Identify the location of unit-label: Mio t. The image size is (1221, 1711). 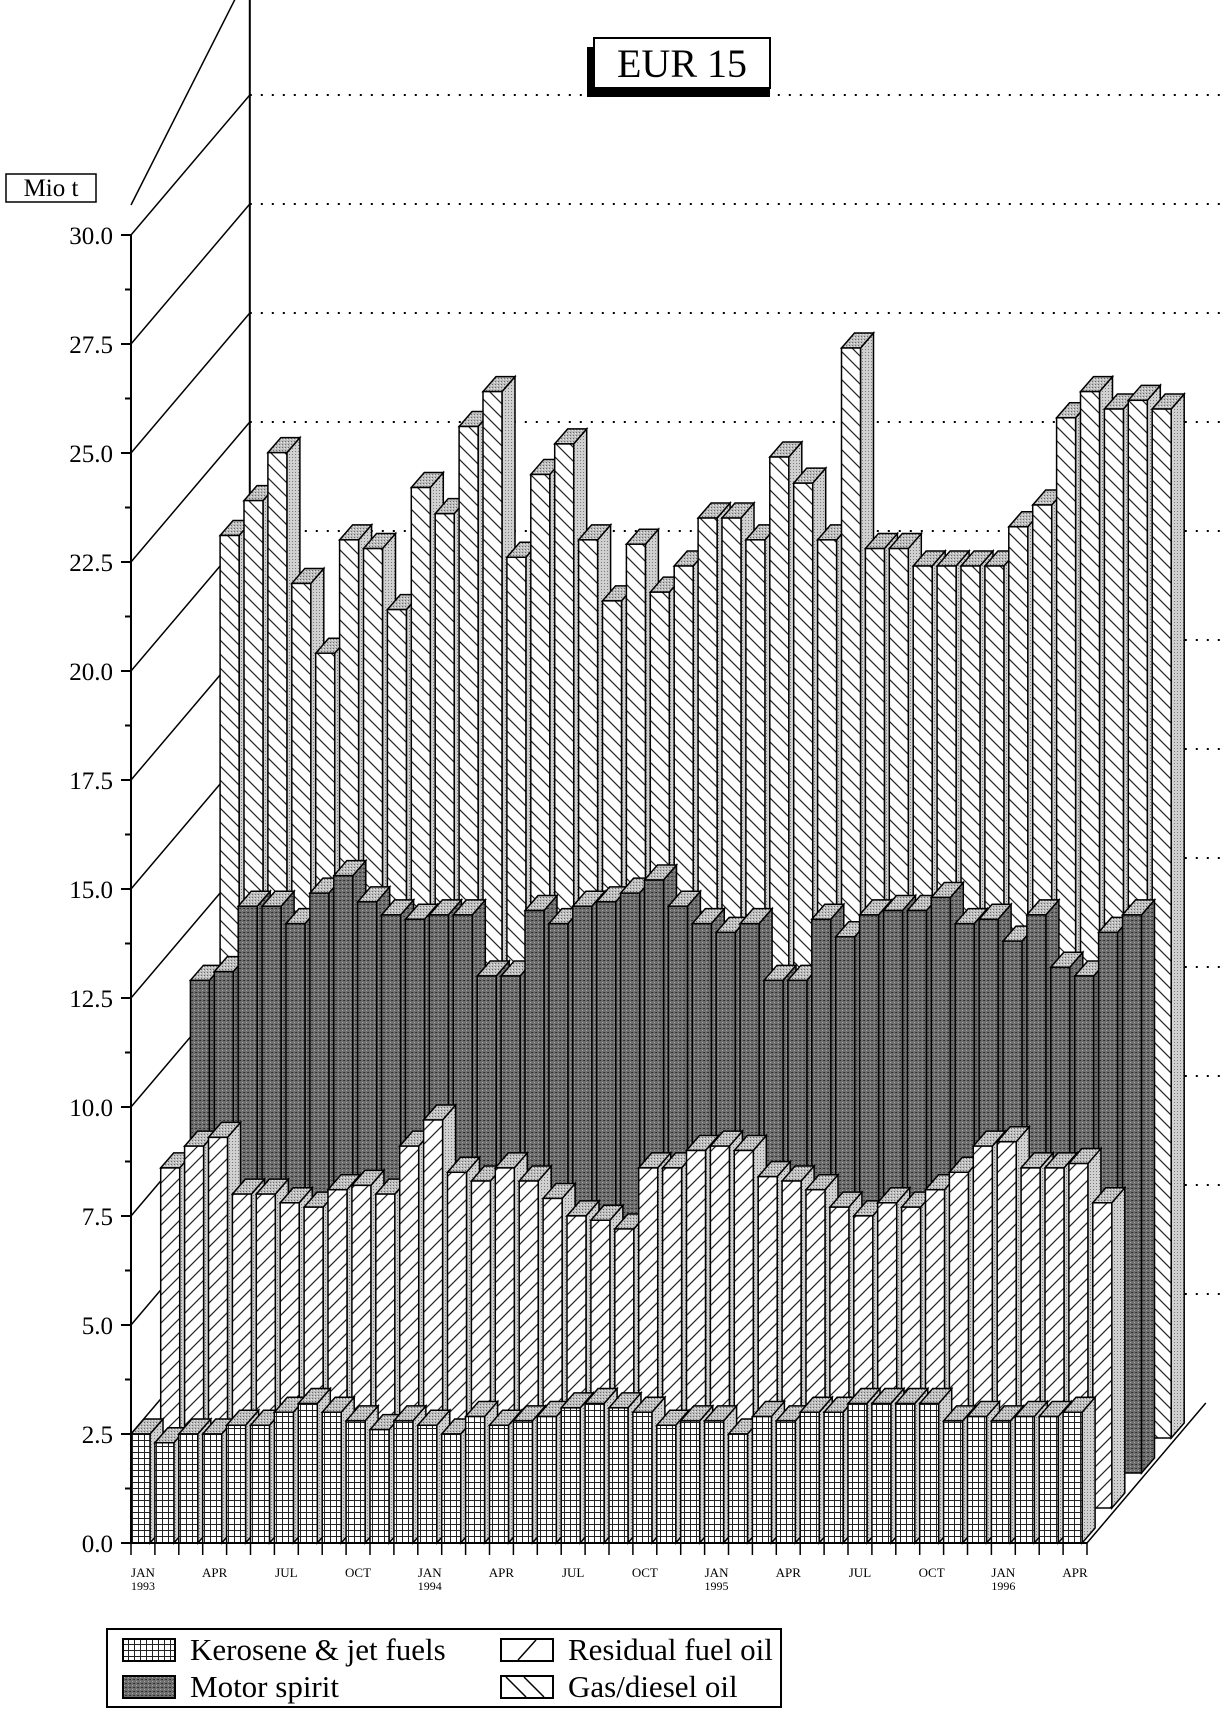
(51, 188).